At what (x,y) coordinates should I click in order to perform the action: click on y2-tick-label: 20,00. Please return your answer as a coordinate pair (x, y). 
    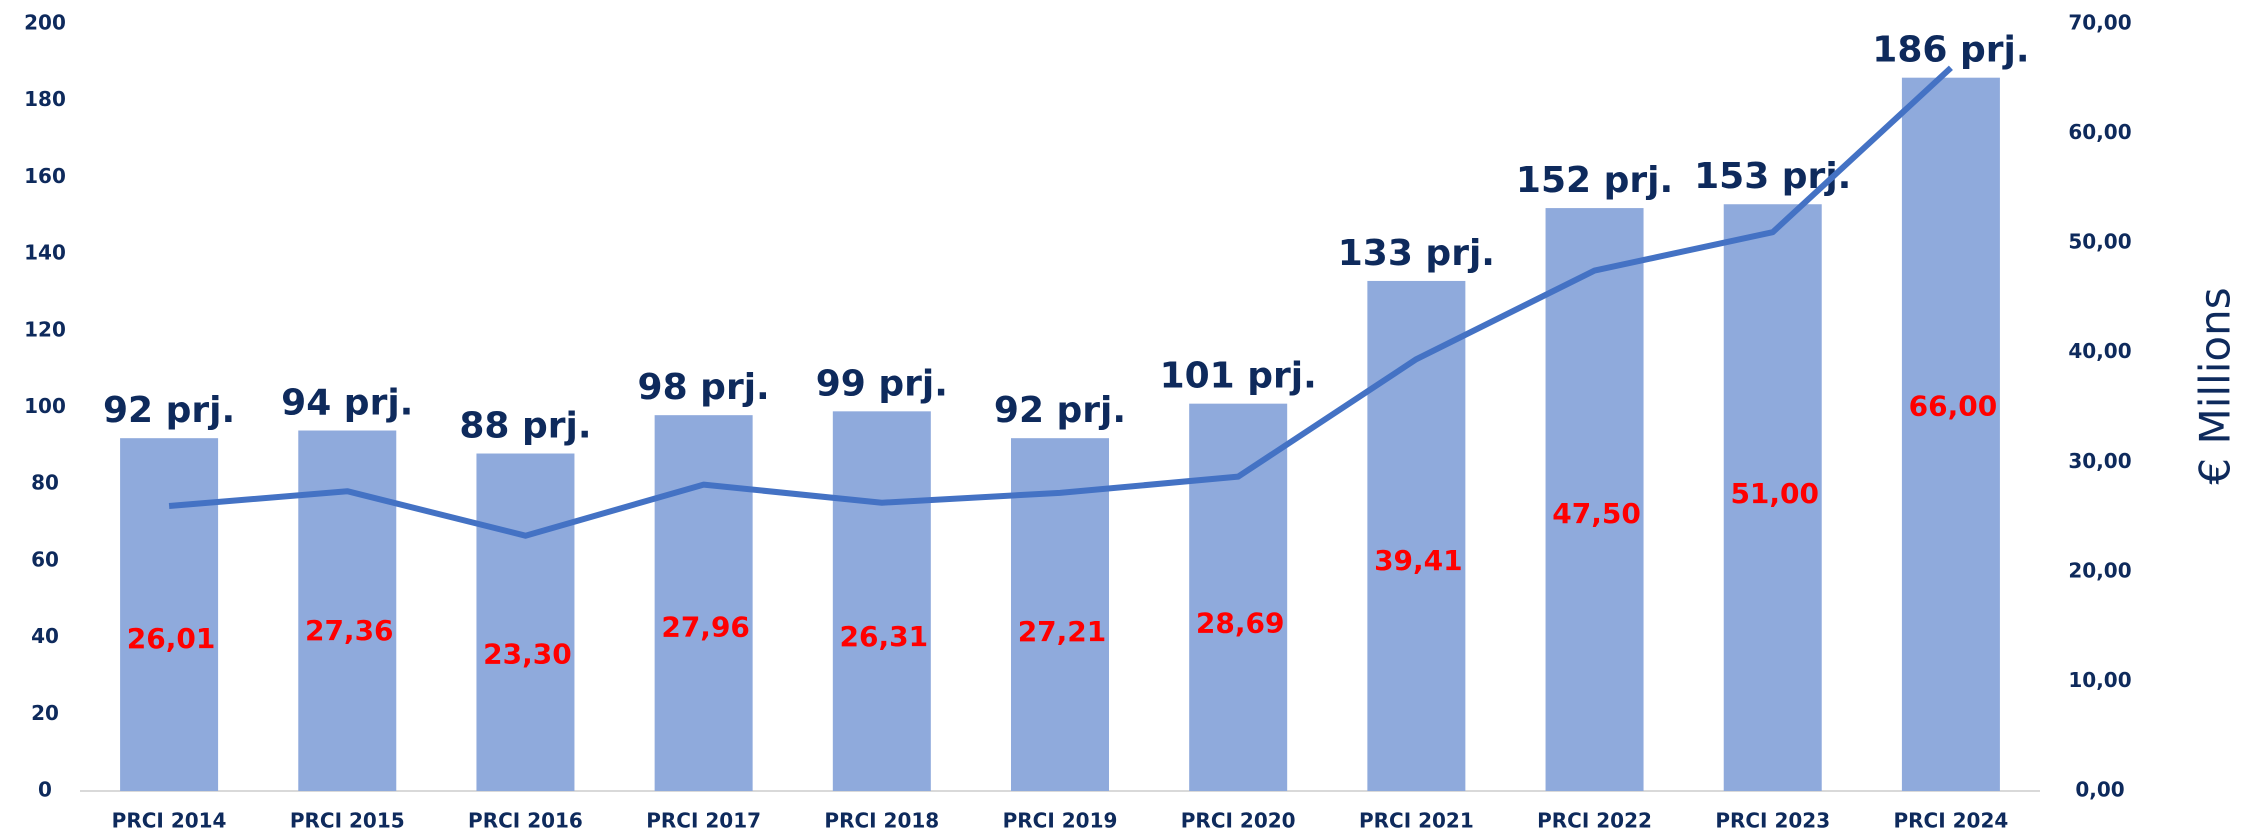
    Looking at the image, I should click on (2099, 570).